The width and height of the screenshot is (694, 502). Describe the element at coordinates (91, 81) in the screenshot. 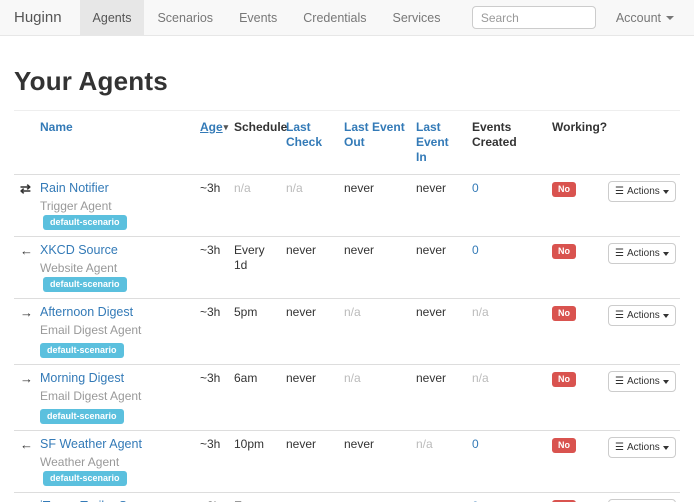

I see `page-title: Your Agents` at that location.